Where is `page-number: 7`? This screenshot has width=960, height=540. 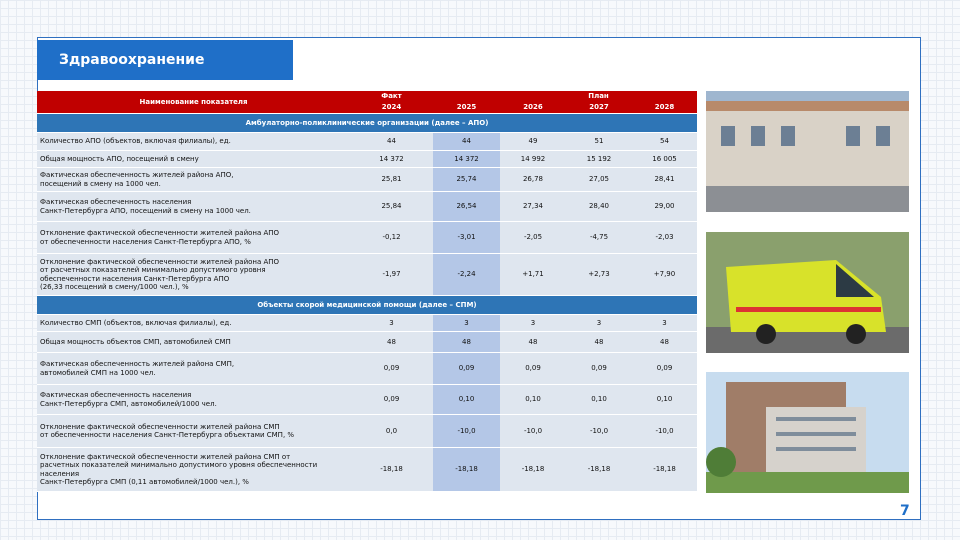 page-number: 7 is located at coordinates (905, 511).